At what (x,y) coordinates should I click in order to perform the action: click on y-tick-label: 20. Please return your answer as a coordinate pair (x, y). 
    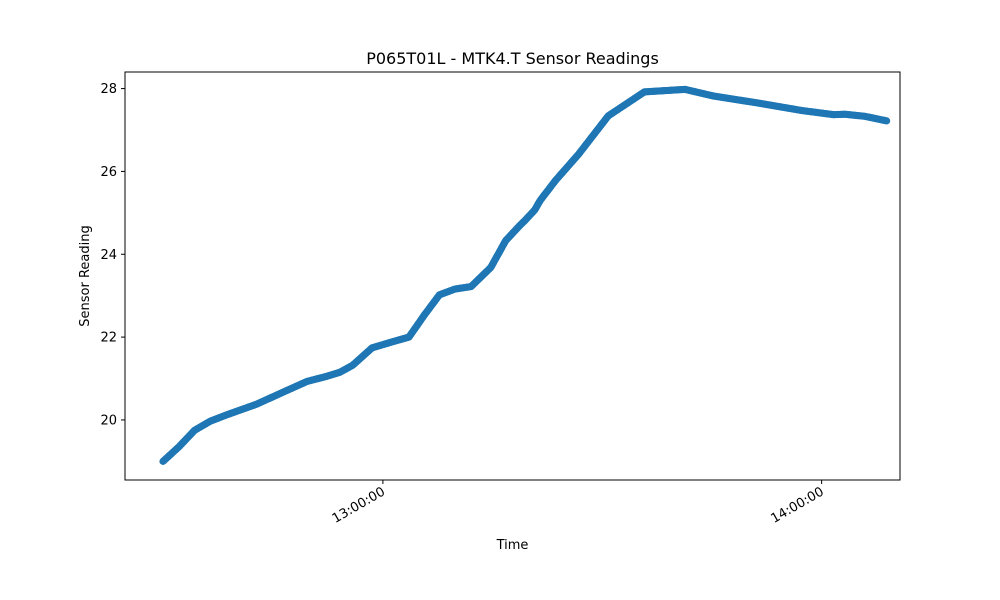
    Looking at the image, I should click on (108, 420).